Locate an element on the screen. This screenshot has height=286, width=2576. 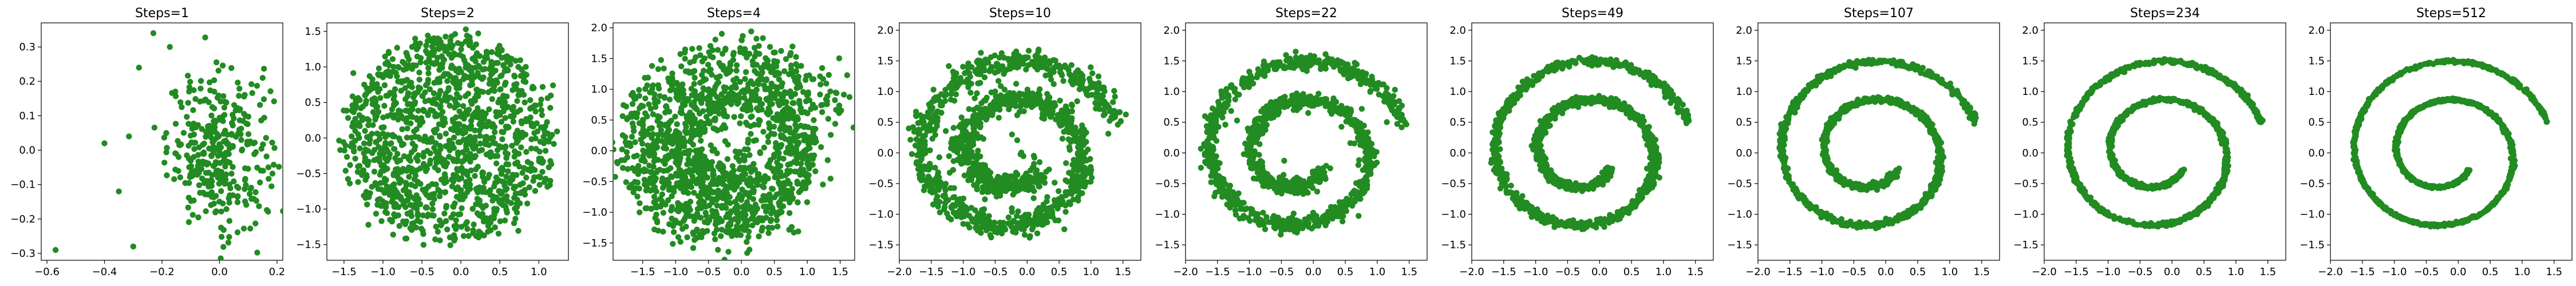
x-tick-label: 0.0 is located at coordinates (1027, 272).